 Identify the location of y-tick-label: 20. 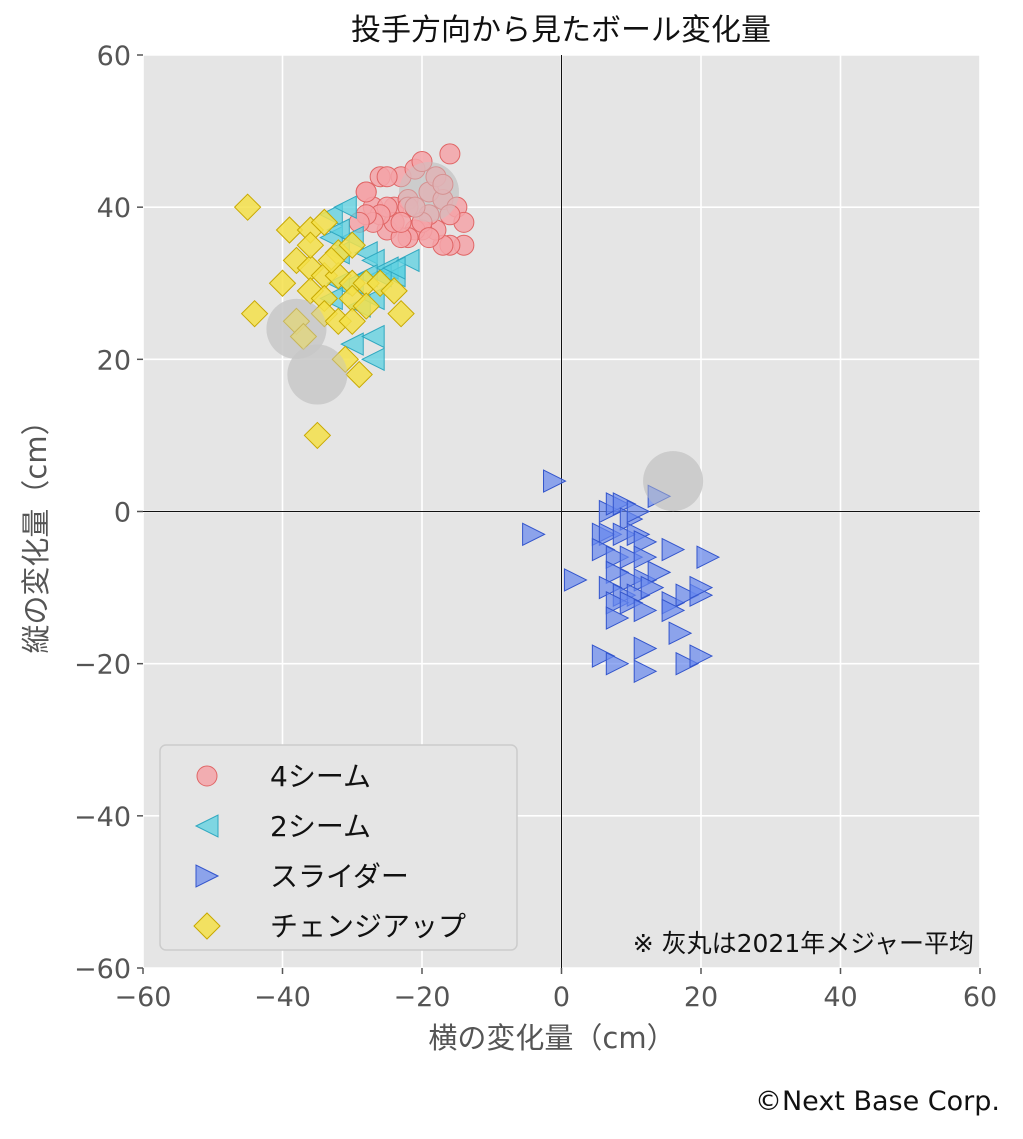
(114, 360).